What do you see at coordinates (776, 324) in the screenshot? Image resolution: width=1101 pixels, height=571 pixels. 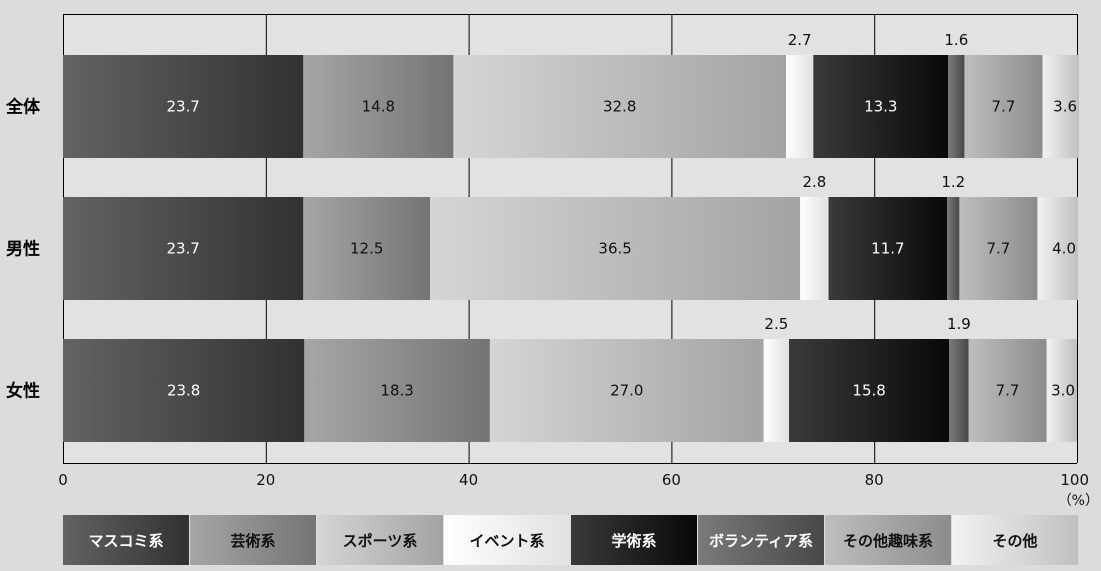 I see `data-label: 2.5` at bounding box center [776, 324].